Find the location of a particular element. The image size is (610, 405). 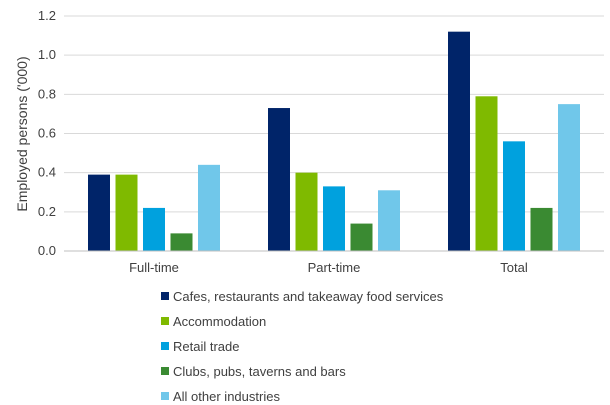

x-tick-label: Total is located at coordinates (514, 267).